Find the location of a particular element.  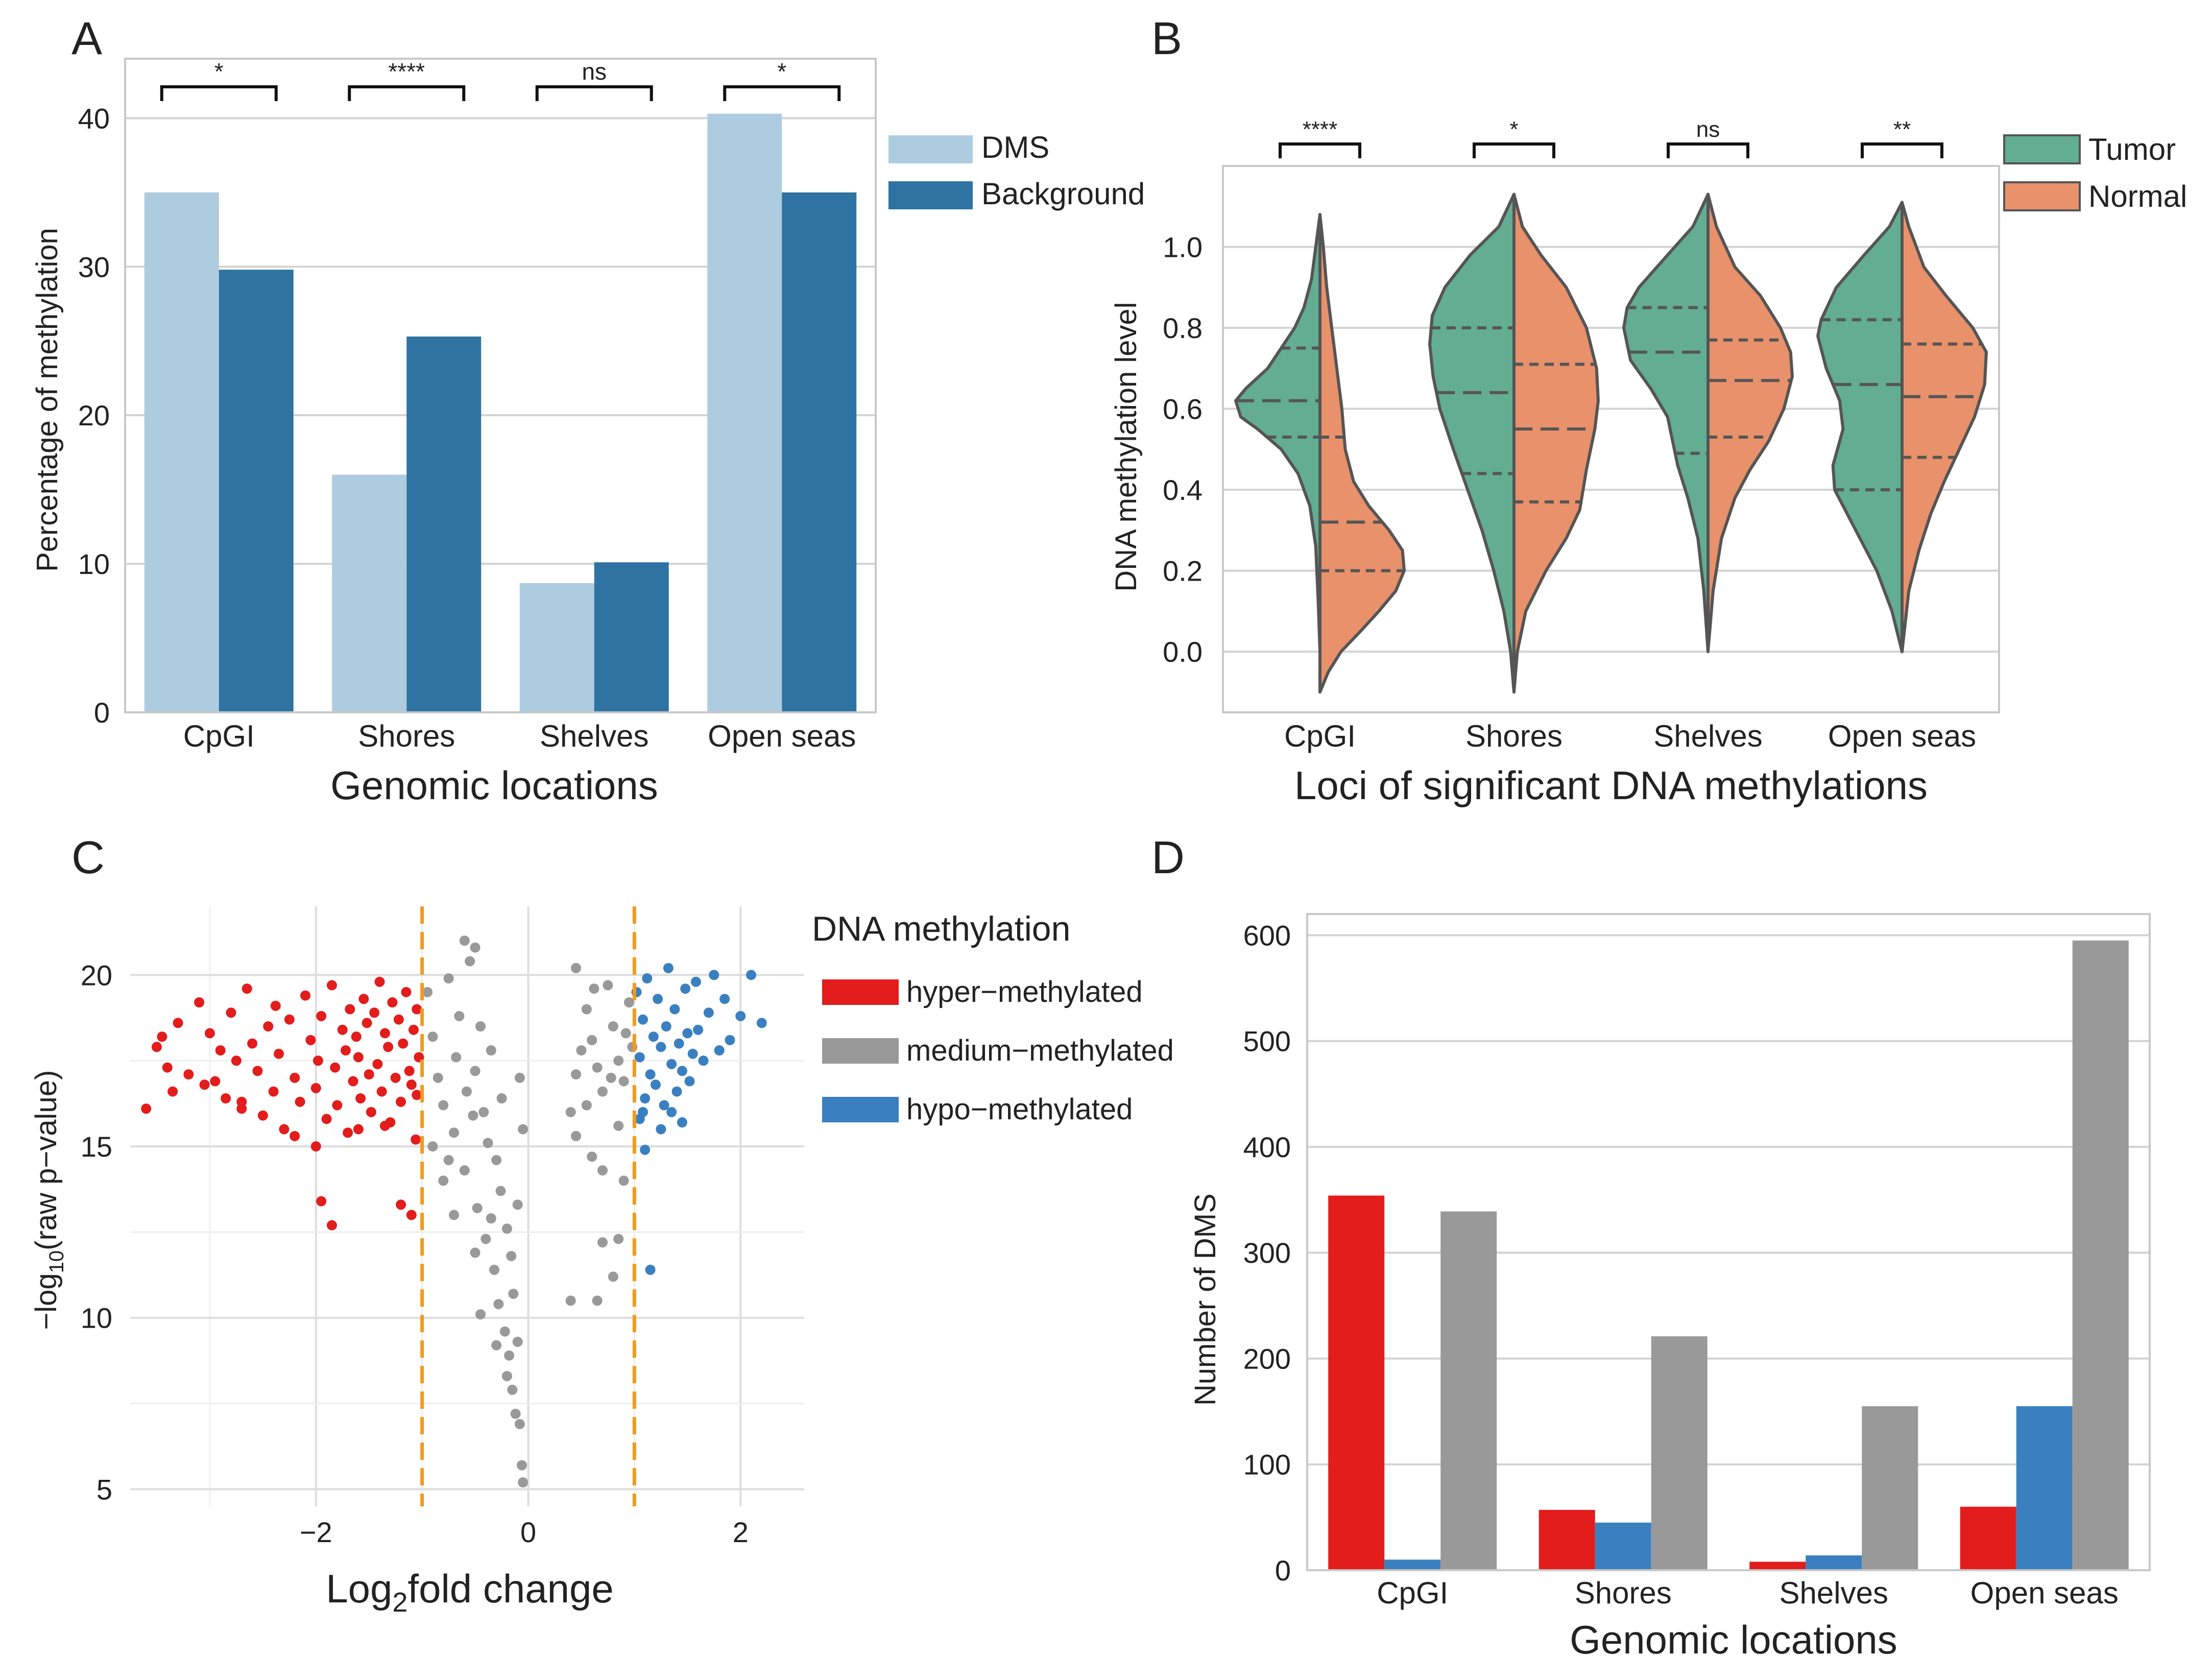

x-tick-labels: CpGI Shores Shelves Open seas is located at coordinates (1630, 736).